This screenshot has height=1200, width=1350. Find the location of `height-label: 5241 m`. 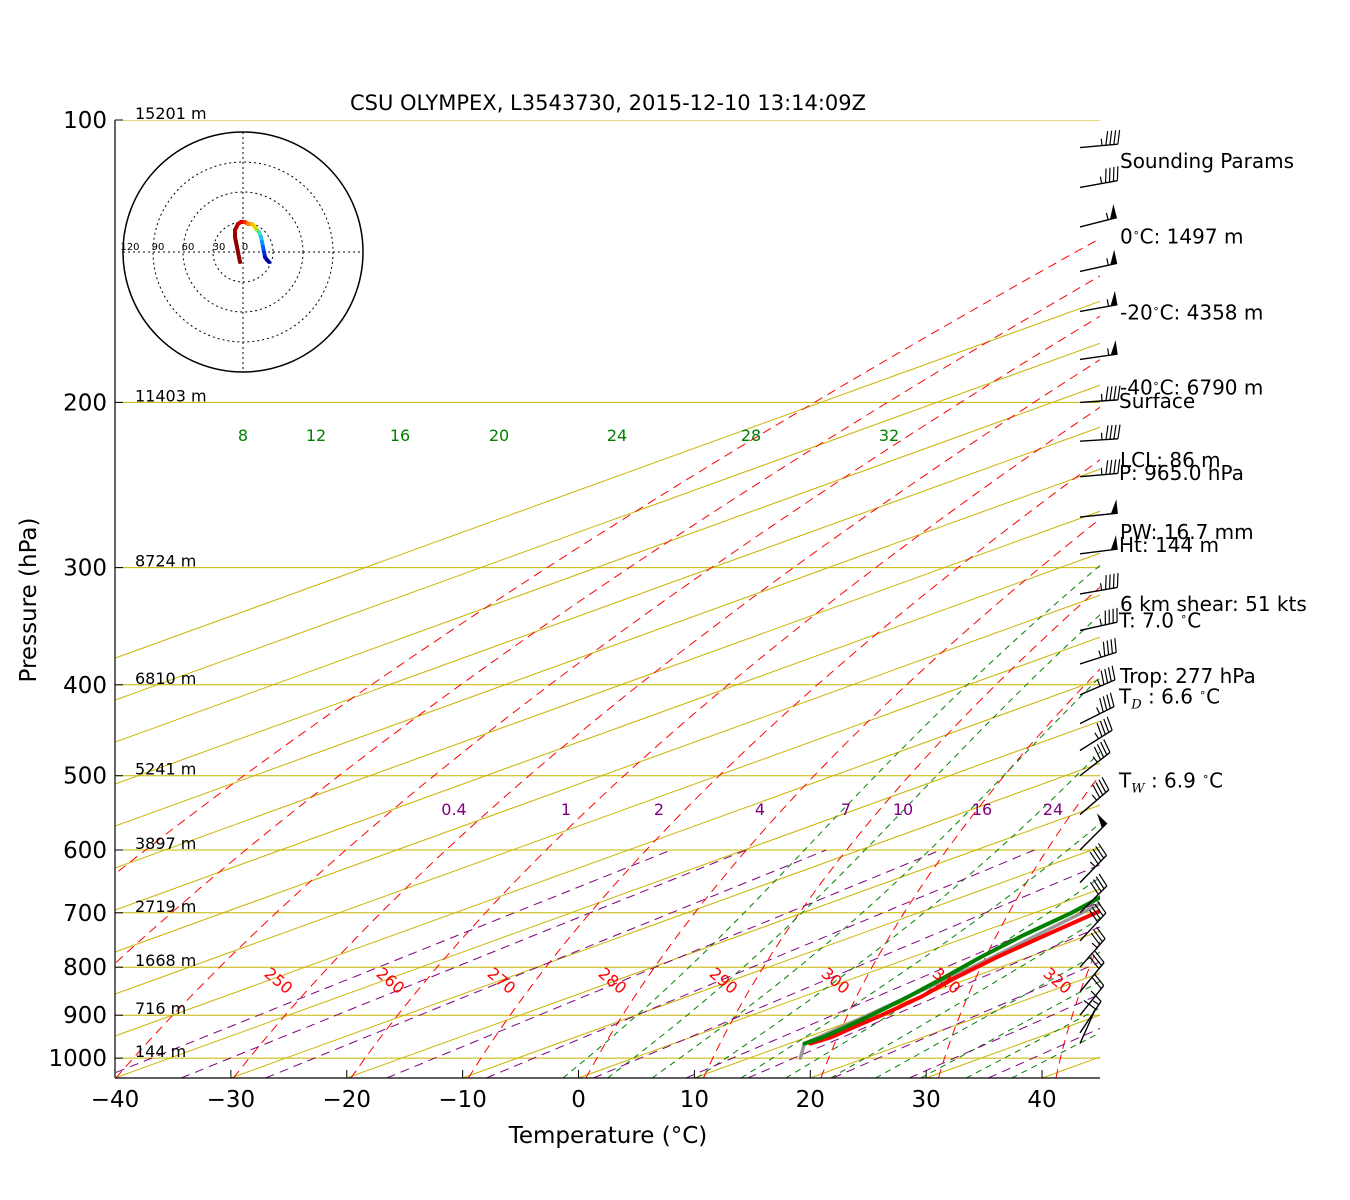

height-label: 5241 m is located at coordinates (165, 769).